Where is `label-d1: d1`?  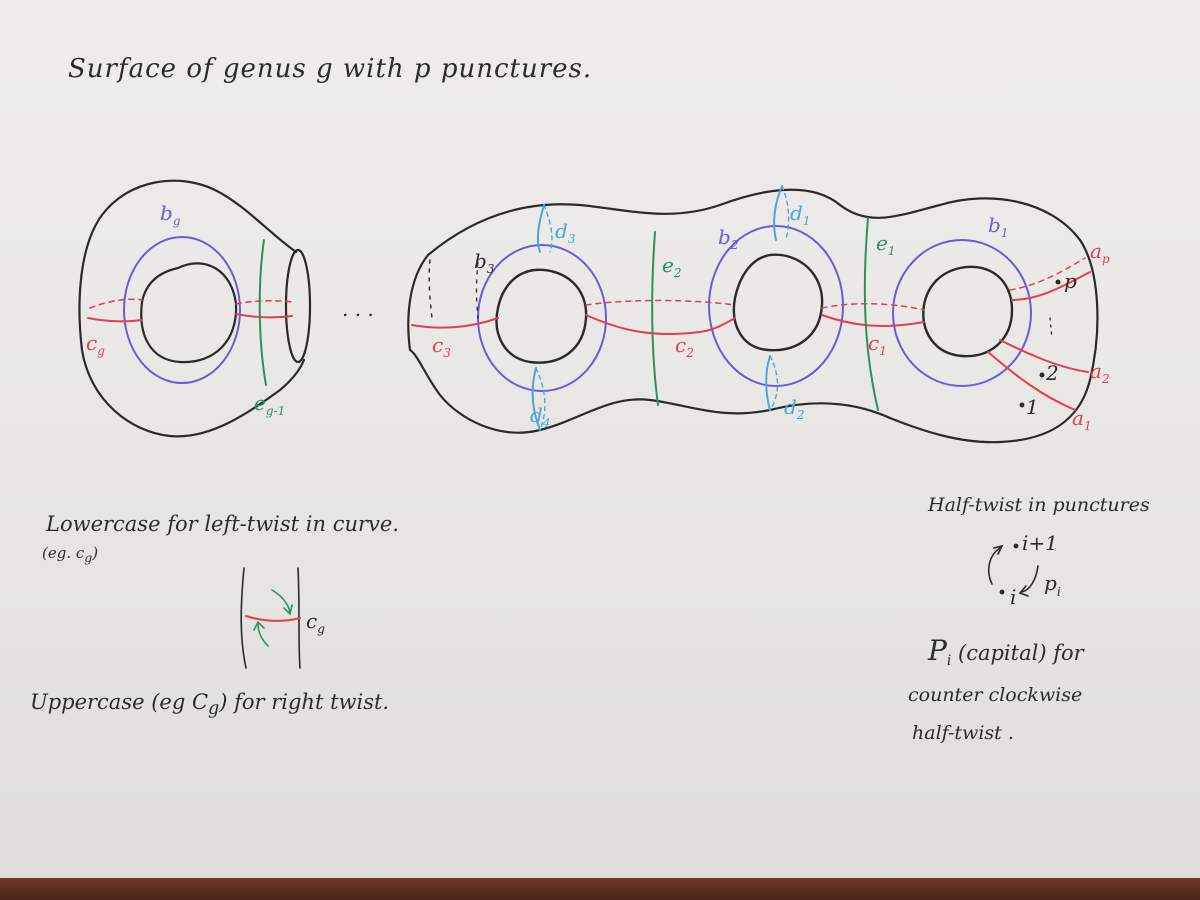
label-d1: d1 is located at coordinates (800, 214).